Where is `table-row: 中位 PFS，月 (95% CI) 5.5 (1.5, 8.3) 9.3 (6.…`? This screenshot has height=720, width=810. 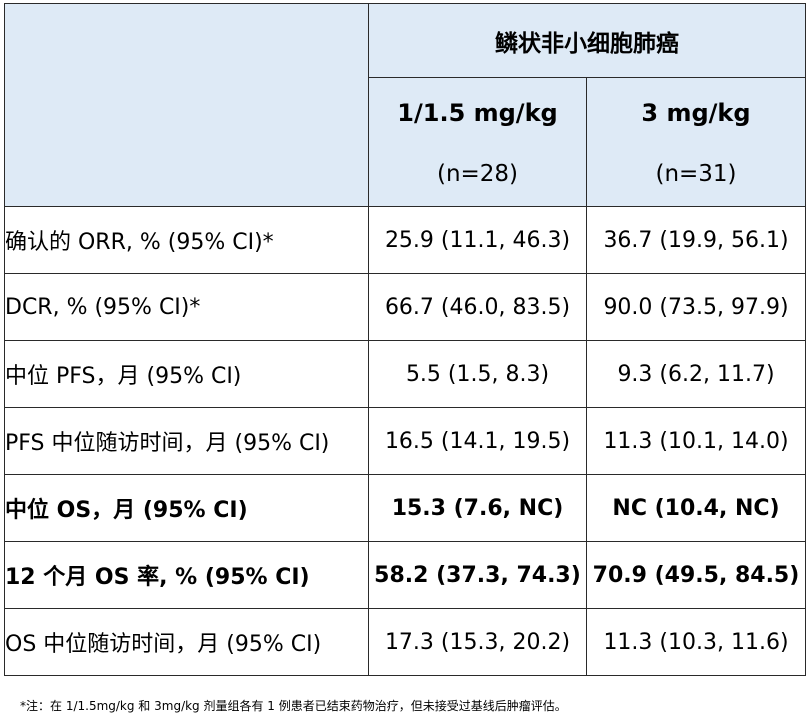 table-row: 中位 PFS，月 (95% CI) 5.5 (1.5, 8.3) 9.3 (6.… is located at coordinates (405, 374).